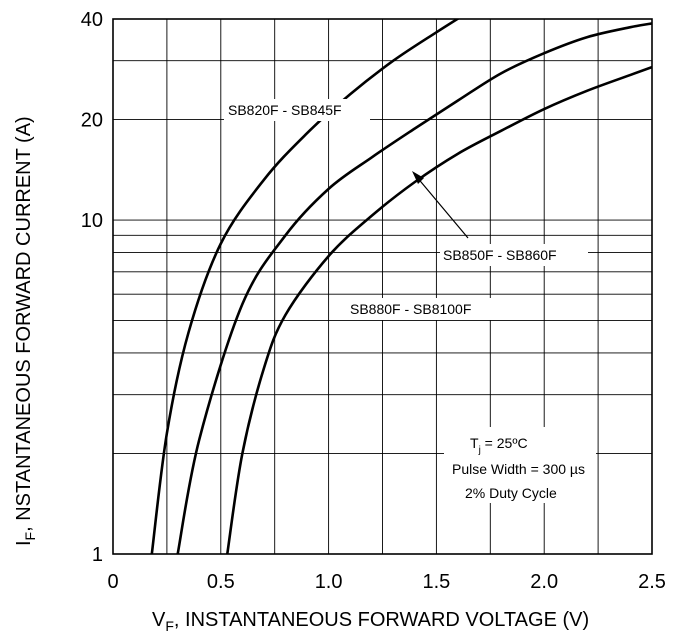 This screenshot has width=682, height=639. What do you see at coordinates (112, 582) in the screenshot?
I see `x-tick-label: 0` at bounding box center [112, 582].